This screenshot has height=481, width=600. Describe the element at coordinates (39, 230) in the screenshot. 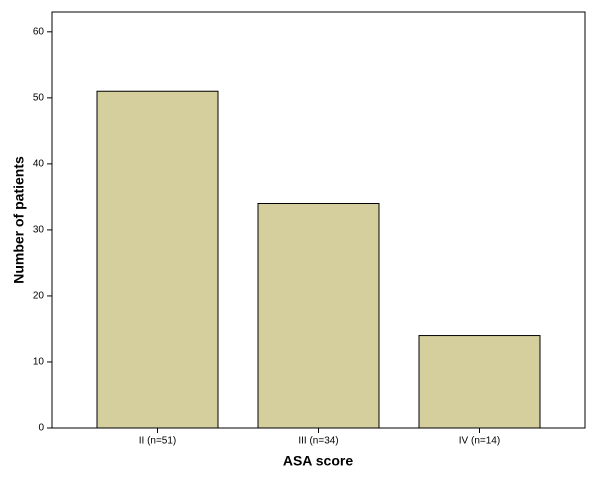

I see `y-tick-label: 30` at that location.